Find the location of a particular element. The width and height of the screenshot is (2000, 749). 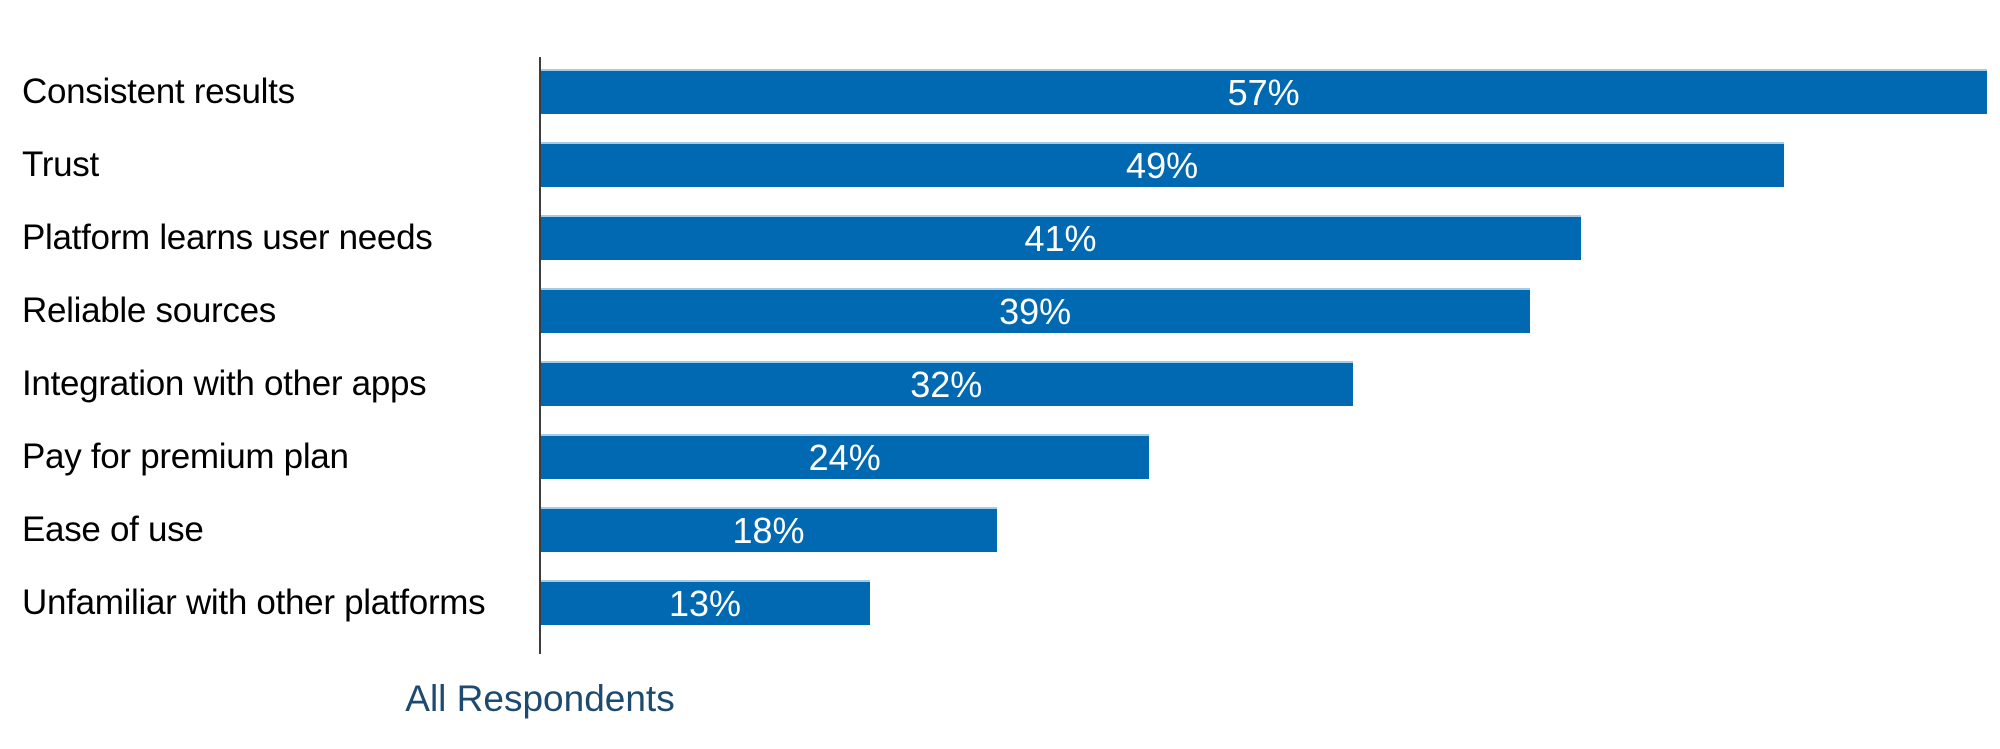

value-label: 13% is located at coordinates (705, 603).